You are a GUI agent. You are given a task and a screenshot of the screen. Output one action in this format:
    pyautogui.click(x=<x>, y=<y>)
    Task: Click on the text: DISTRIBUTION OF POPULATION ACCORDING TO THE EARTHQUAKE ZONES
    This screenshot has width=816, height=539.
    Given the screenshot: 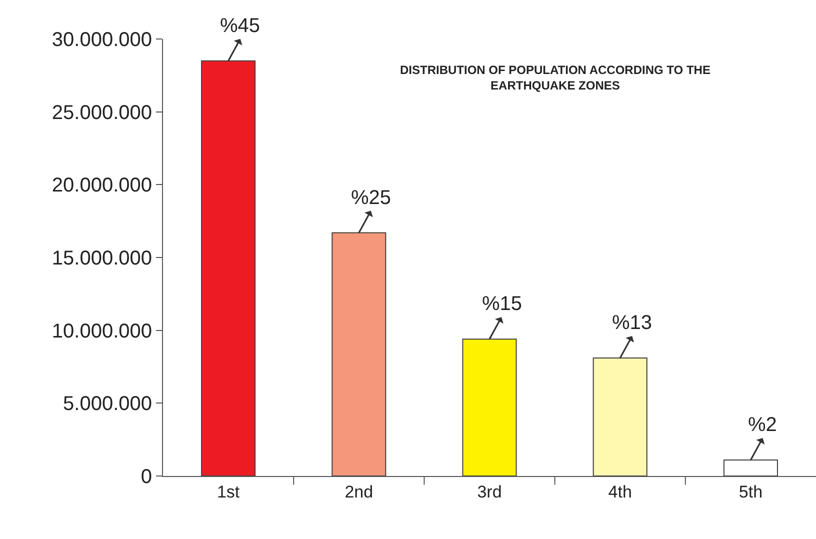 What is the action you would take?
    pyautogui.click(x=555, y=78)
    